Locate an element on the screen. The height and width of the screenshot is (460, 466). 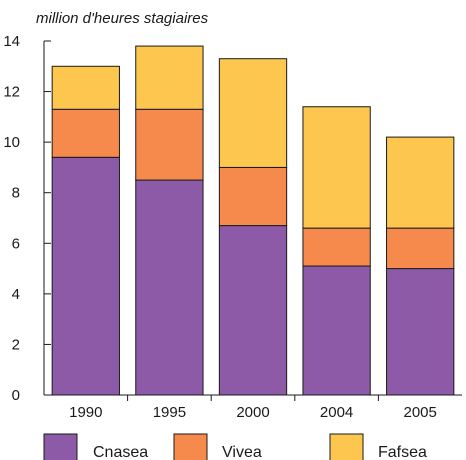
bar-segment-cnasea-2000 is located at coordinates (253, 310).